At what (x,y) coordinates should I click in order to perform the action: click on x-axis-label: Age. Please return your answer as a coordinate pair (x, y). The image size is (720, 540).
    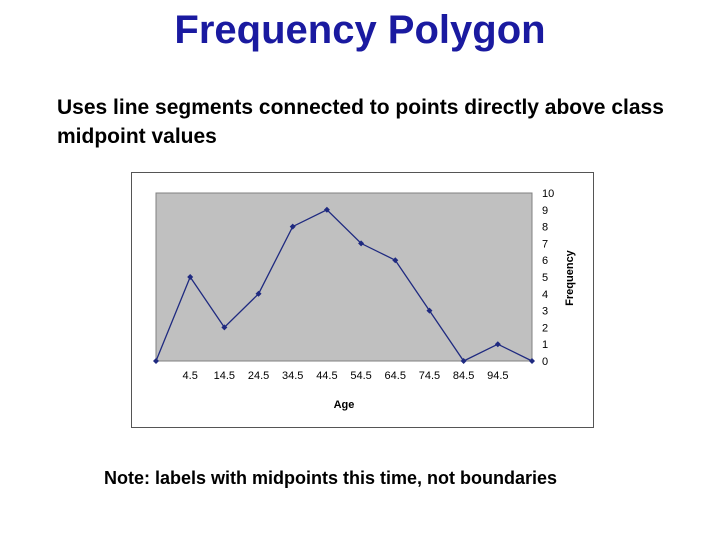
    Looking at the image, I should click on (344, 405).